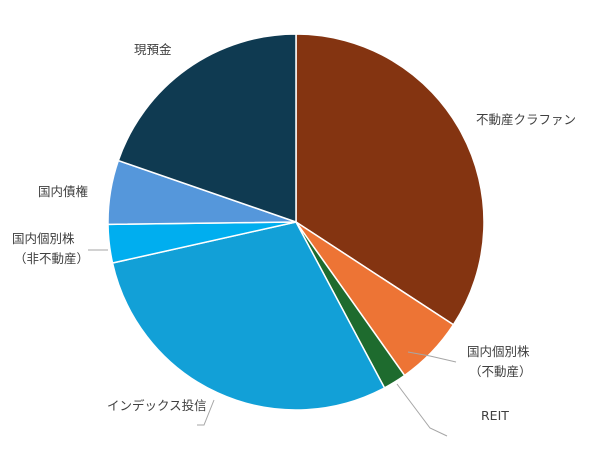 The image size is (590, 449). I want to click on slice-label-line: REIT, so click(495, 415).